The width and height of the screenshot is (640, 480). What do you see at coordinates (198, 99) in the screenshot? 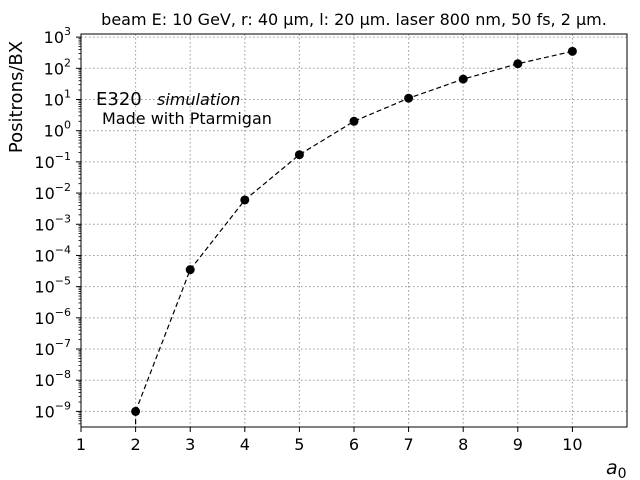
I see `annotation-simulation: simulation` at bounding box center [198, 99].